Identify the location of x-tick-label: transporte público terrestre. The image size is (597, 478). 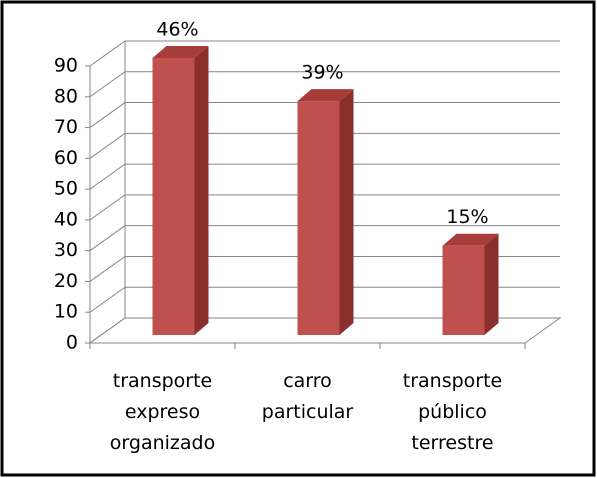
(452, 412).